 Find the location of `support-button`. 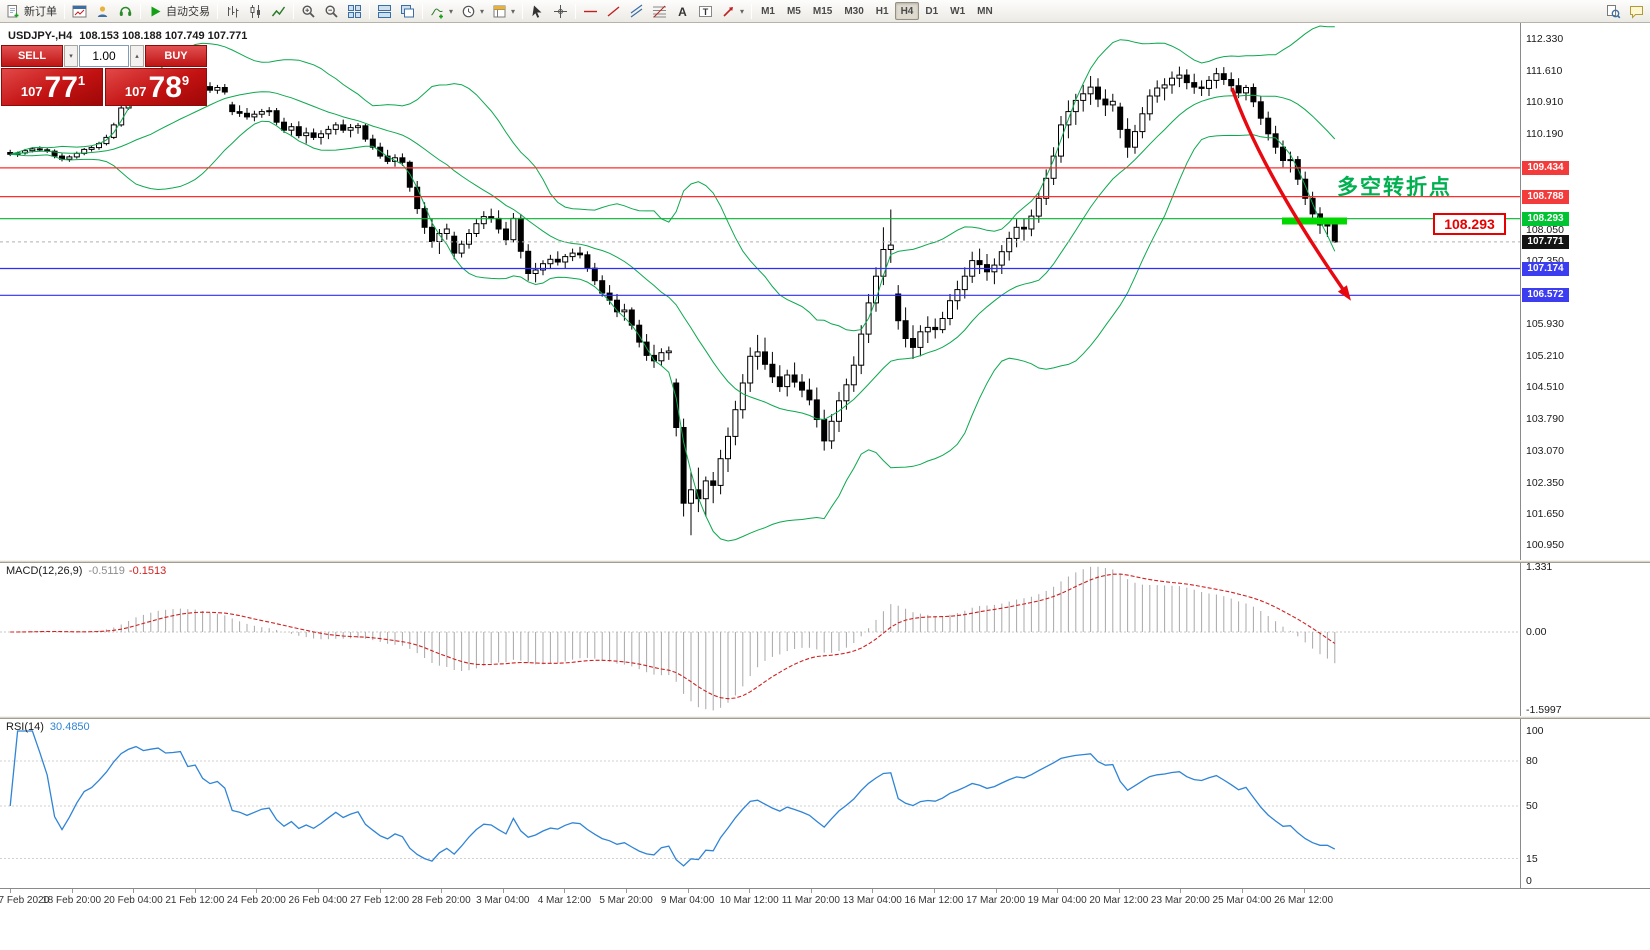

support-button is located at coordinates (125, 11).